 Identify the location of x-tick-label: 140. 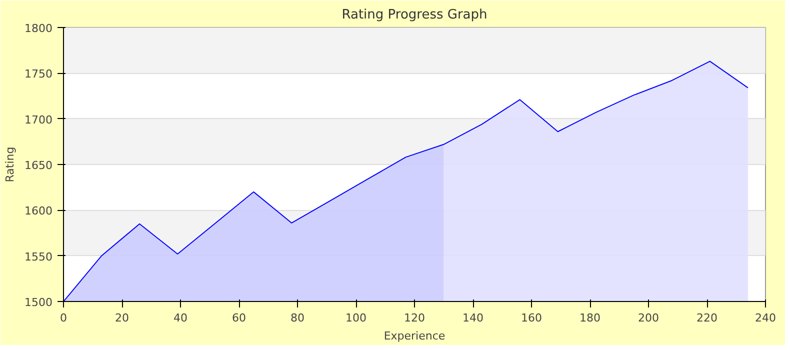
(473, 318).